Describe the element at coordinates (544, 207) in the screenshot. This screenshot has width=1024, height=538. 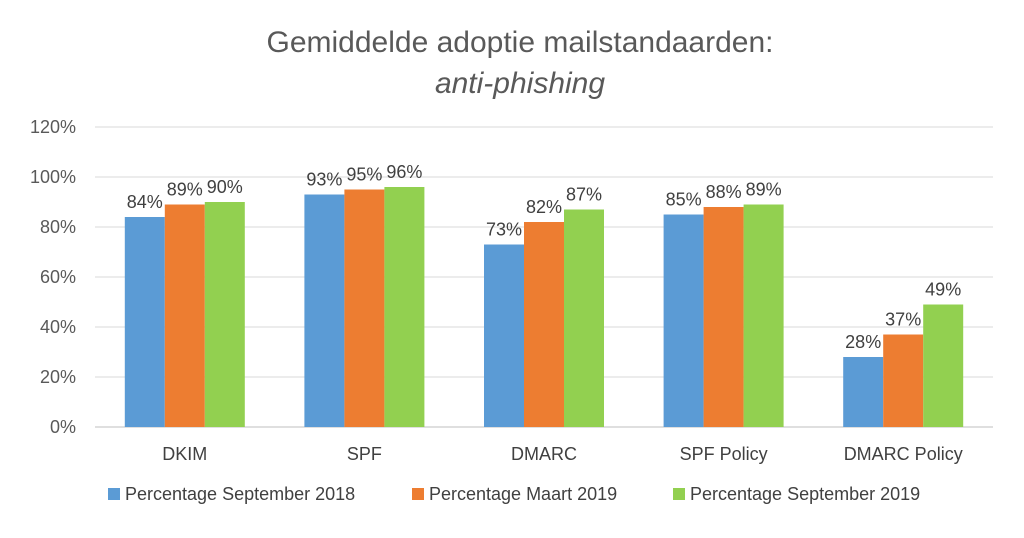
I see `data-label: 82%` at that location.